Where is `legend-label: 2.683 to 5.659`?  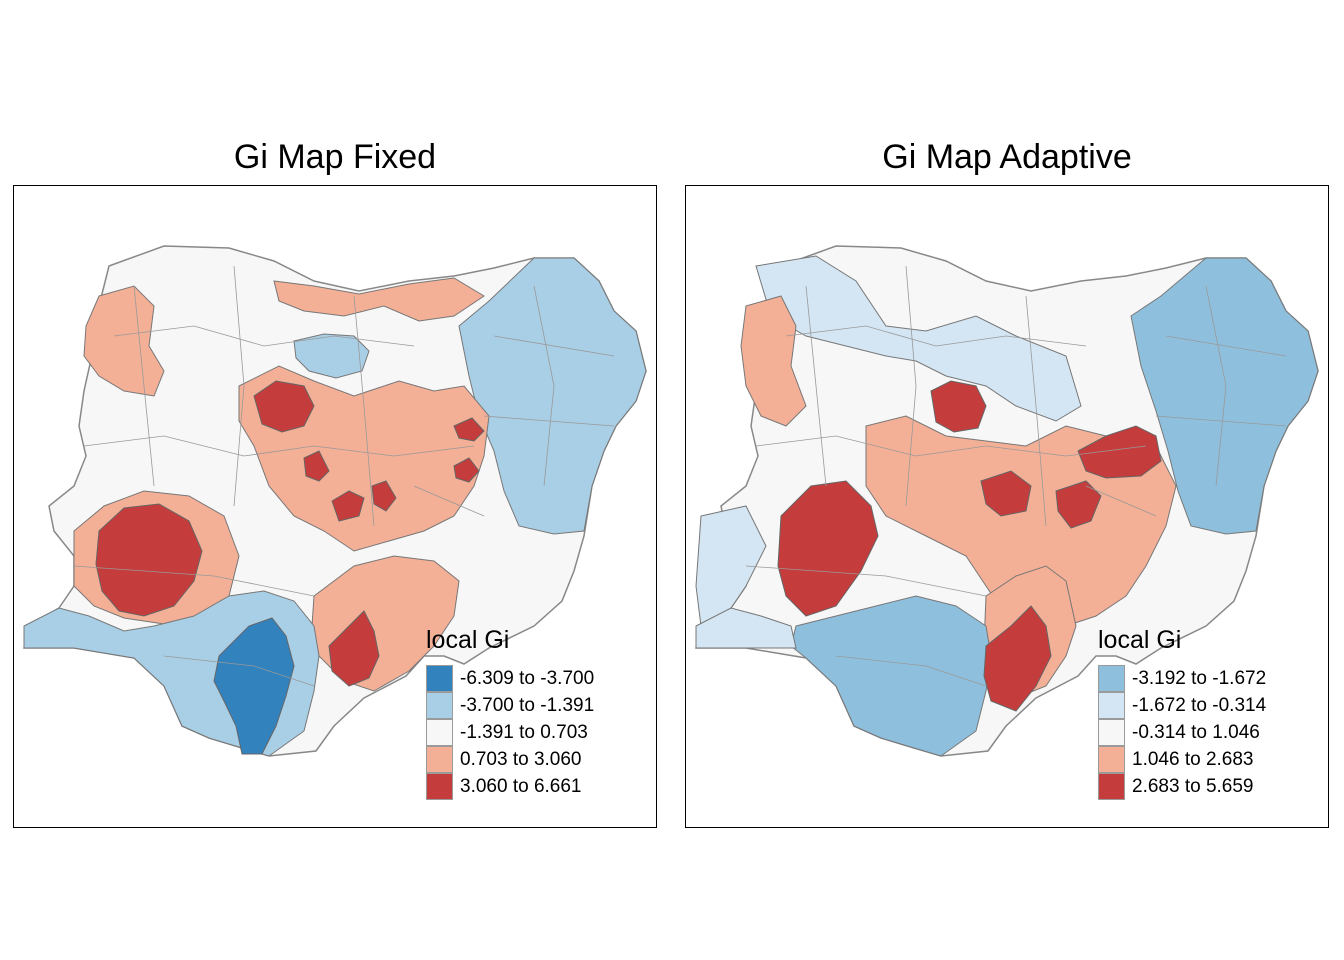 legend-label: 2.683 to 5.659 is located at coordinates (1193, 786).